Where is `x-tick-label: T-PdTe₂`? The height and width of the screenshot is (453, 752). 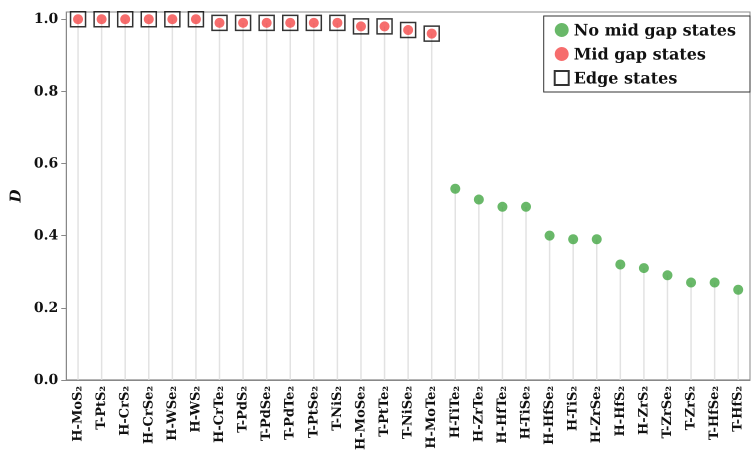
x-tick-label: T-PdTe₂ is located at coordinates (290, 413).